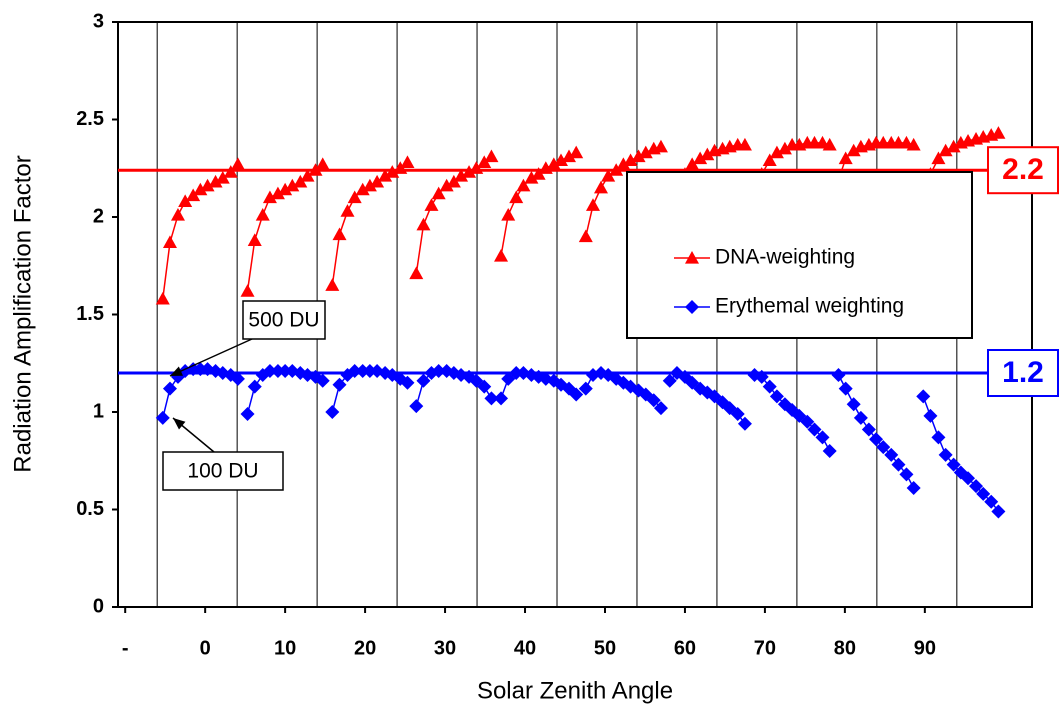  What do you see at coordinates (365, 648) in the screenshot?
I see `x-tick-label: 20` at bounding box center [365, 648].